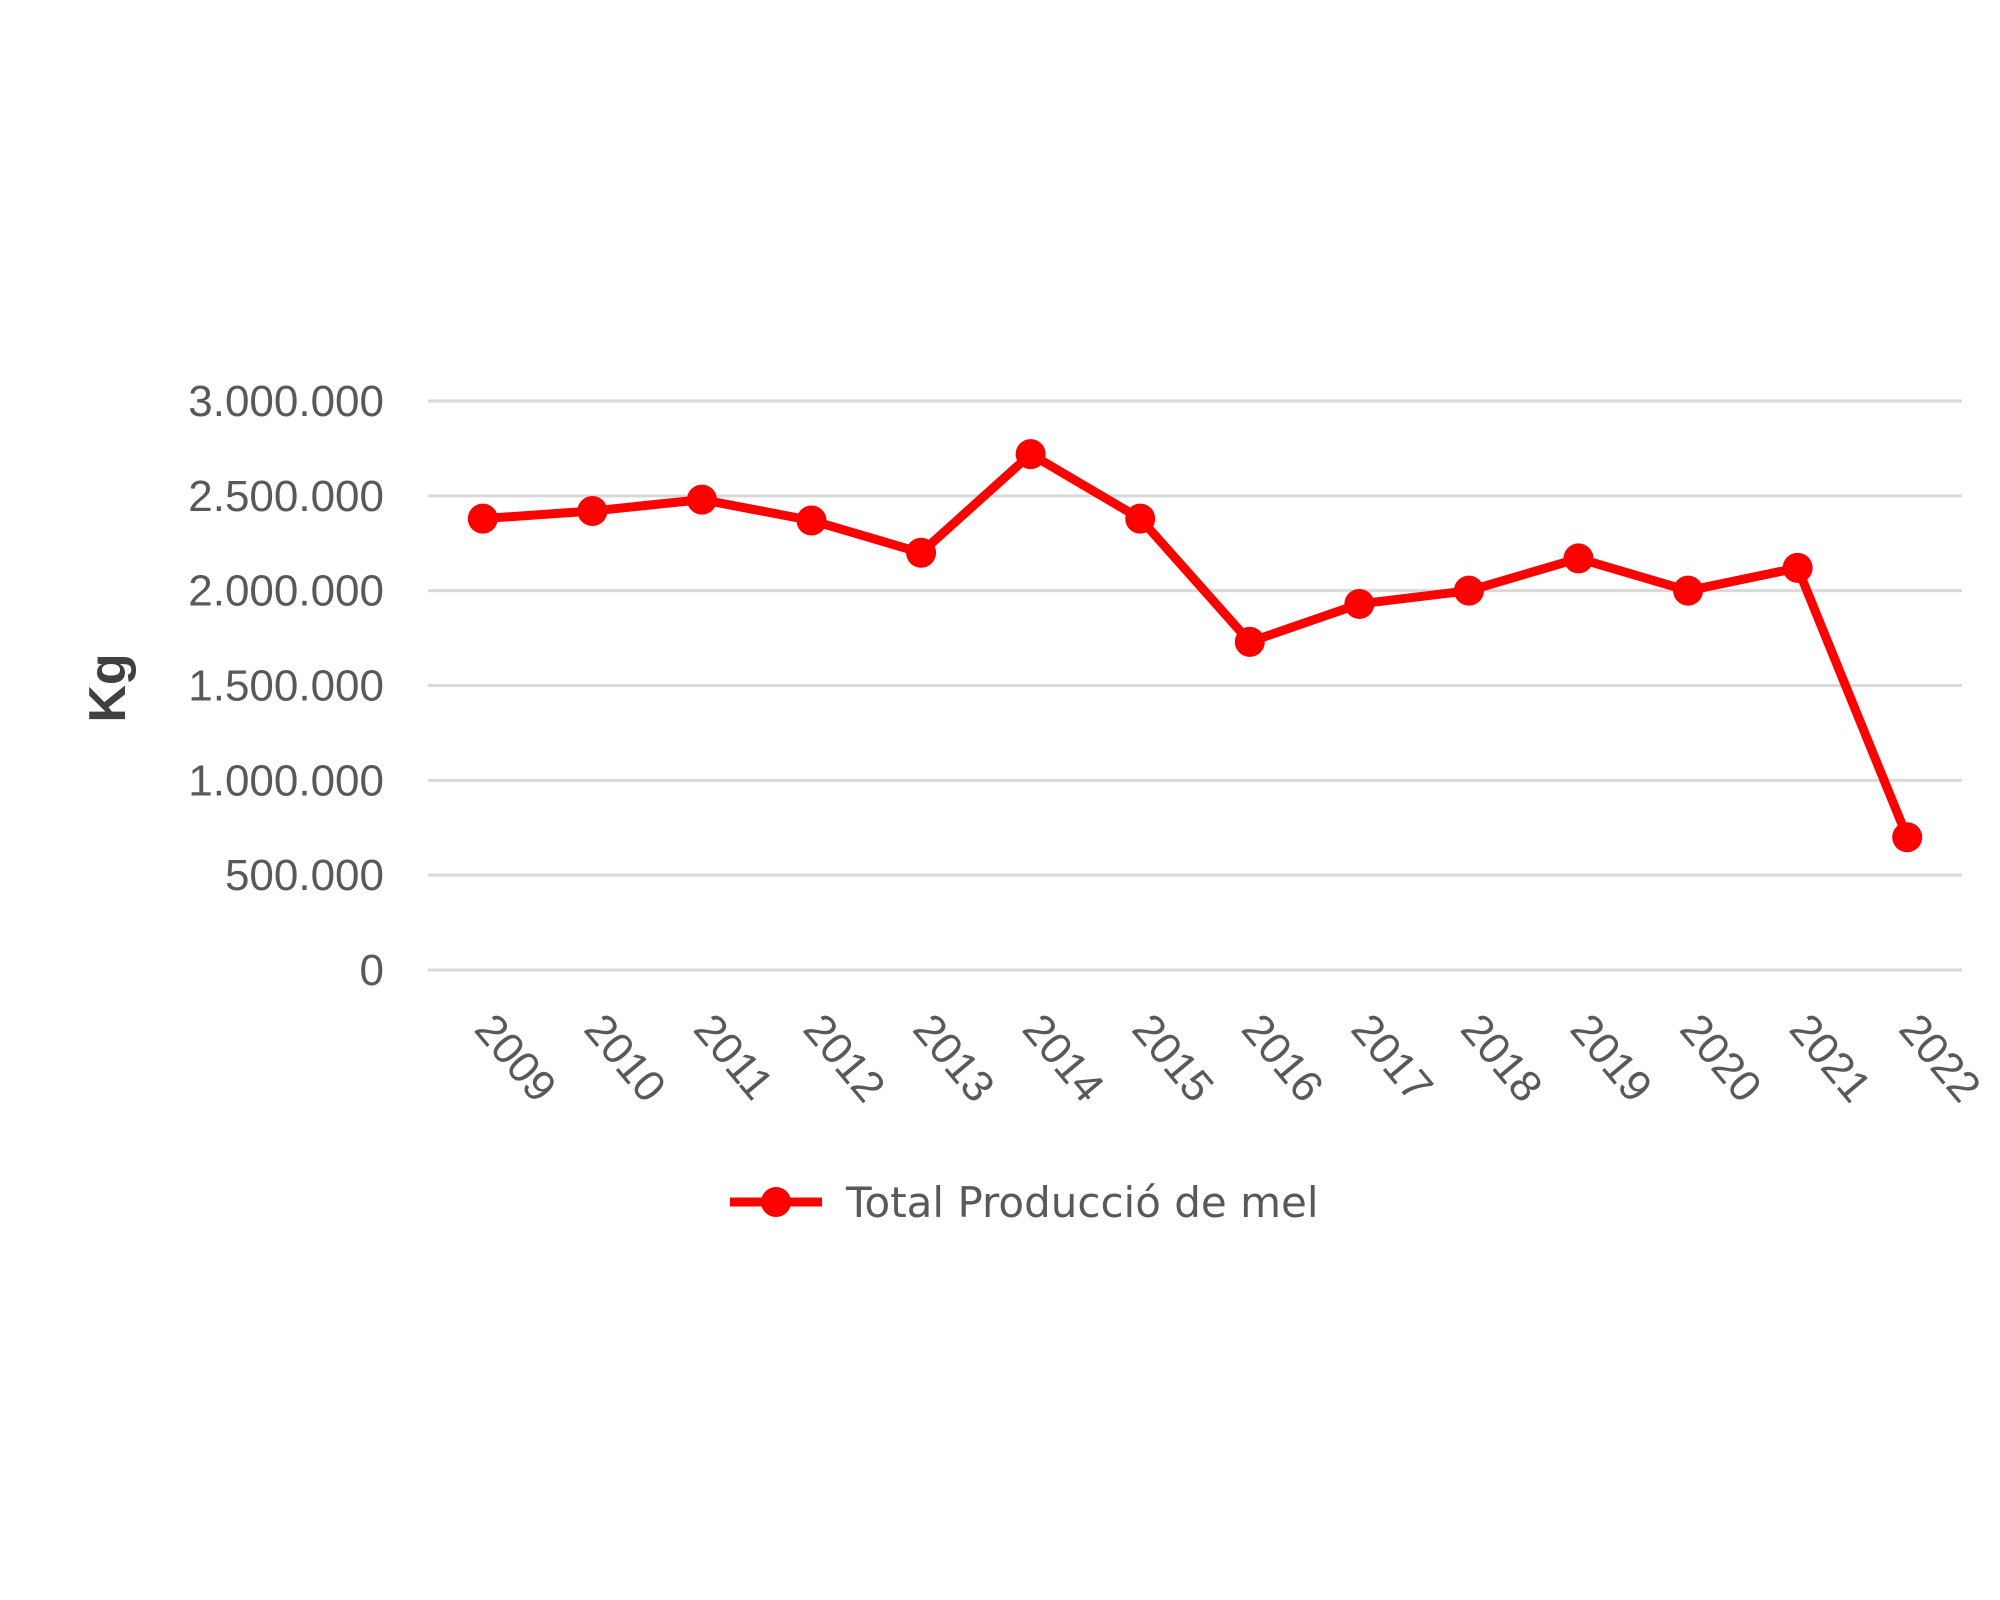  What do you see at coordinates (1282, 1058) in the screenshot?
I see `x-tick-label: 2016` at bounding box center [1282, 1058].